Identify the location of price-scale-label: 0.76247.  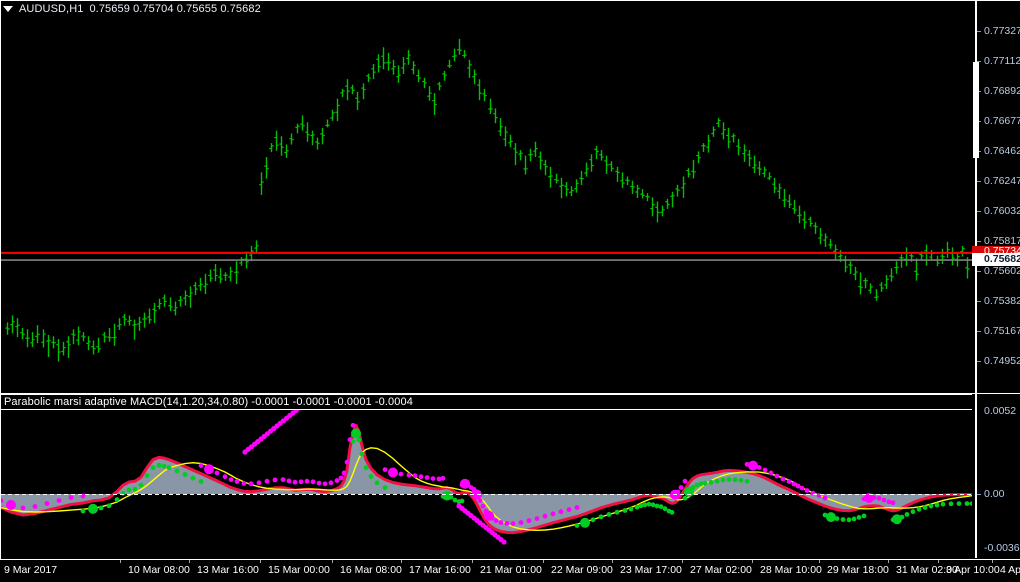
(1002, 181).